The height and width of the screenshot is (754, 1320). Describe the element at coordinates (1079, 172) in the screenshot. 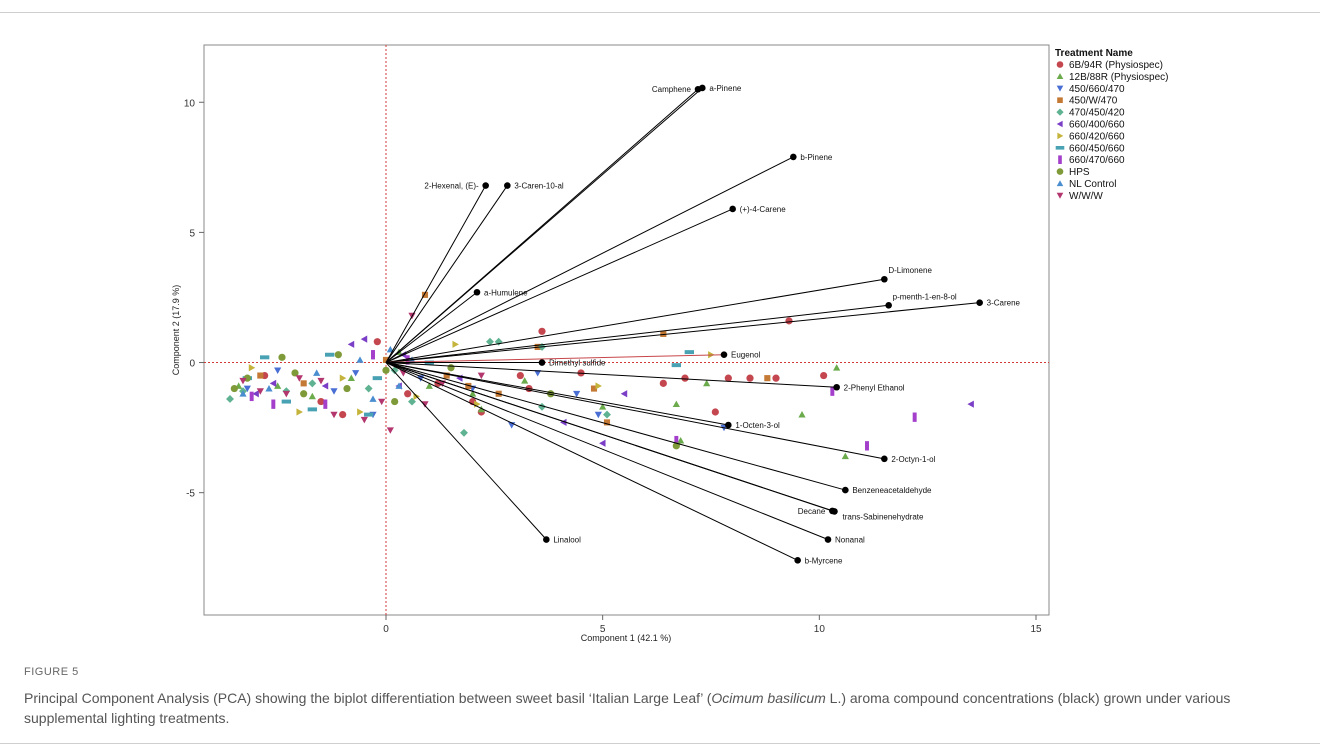

I see `legend-label: HPS` at that location.